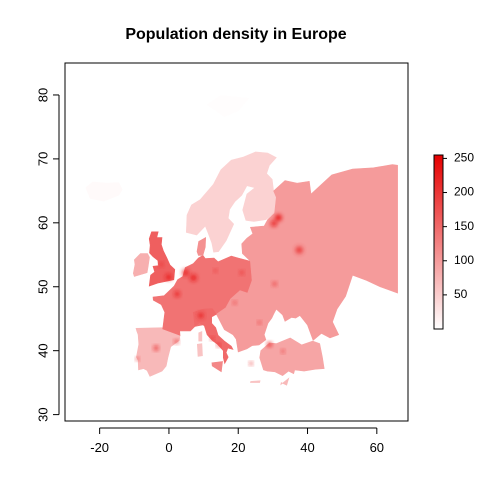  I want to click on map-region-crete, so click(255, 381).